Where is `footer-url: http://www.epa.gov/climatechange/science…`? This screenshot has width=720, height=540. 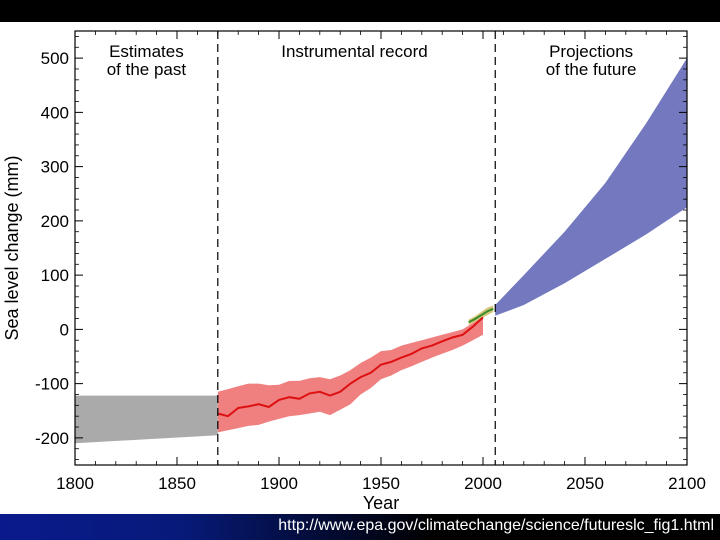
footer-url: http://www.epa.gov/climatechange/science… is located at coordinates (496, 525).